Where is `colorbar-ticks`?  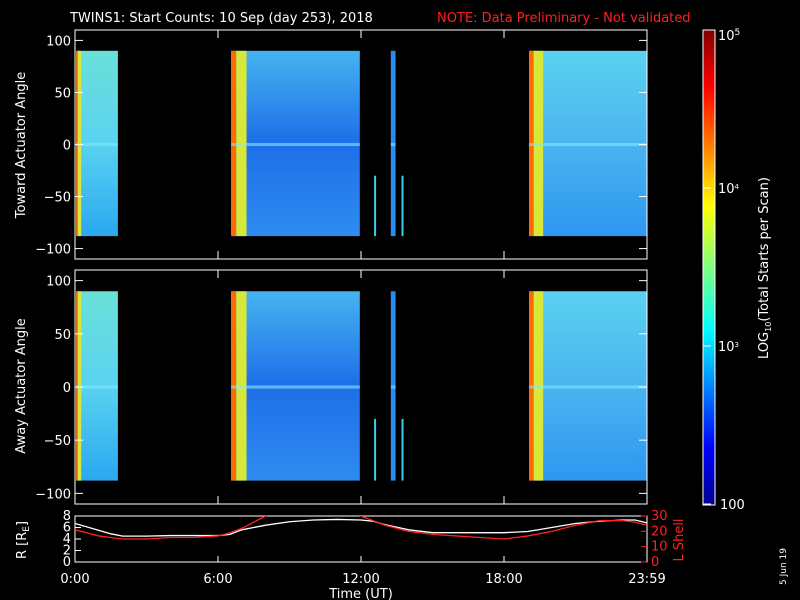
colorbar-ticks is located at coordinates (707, 267).